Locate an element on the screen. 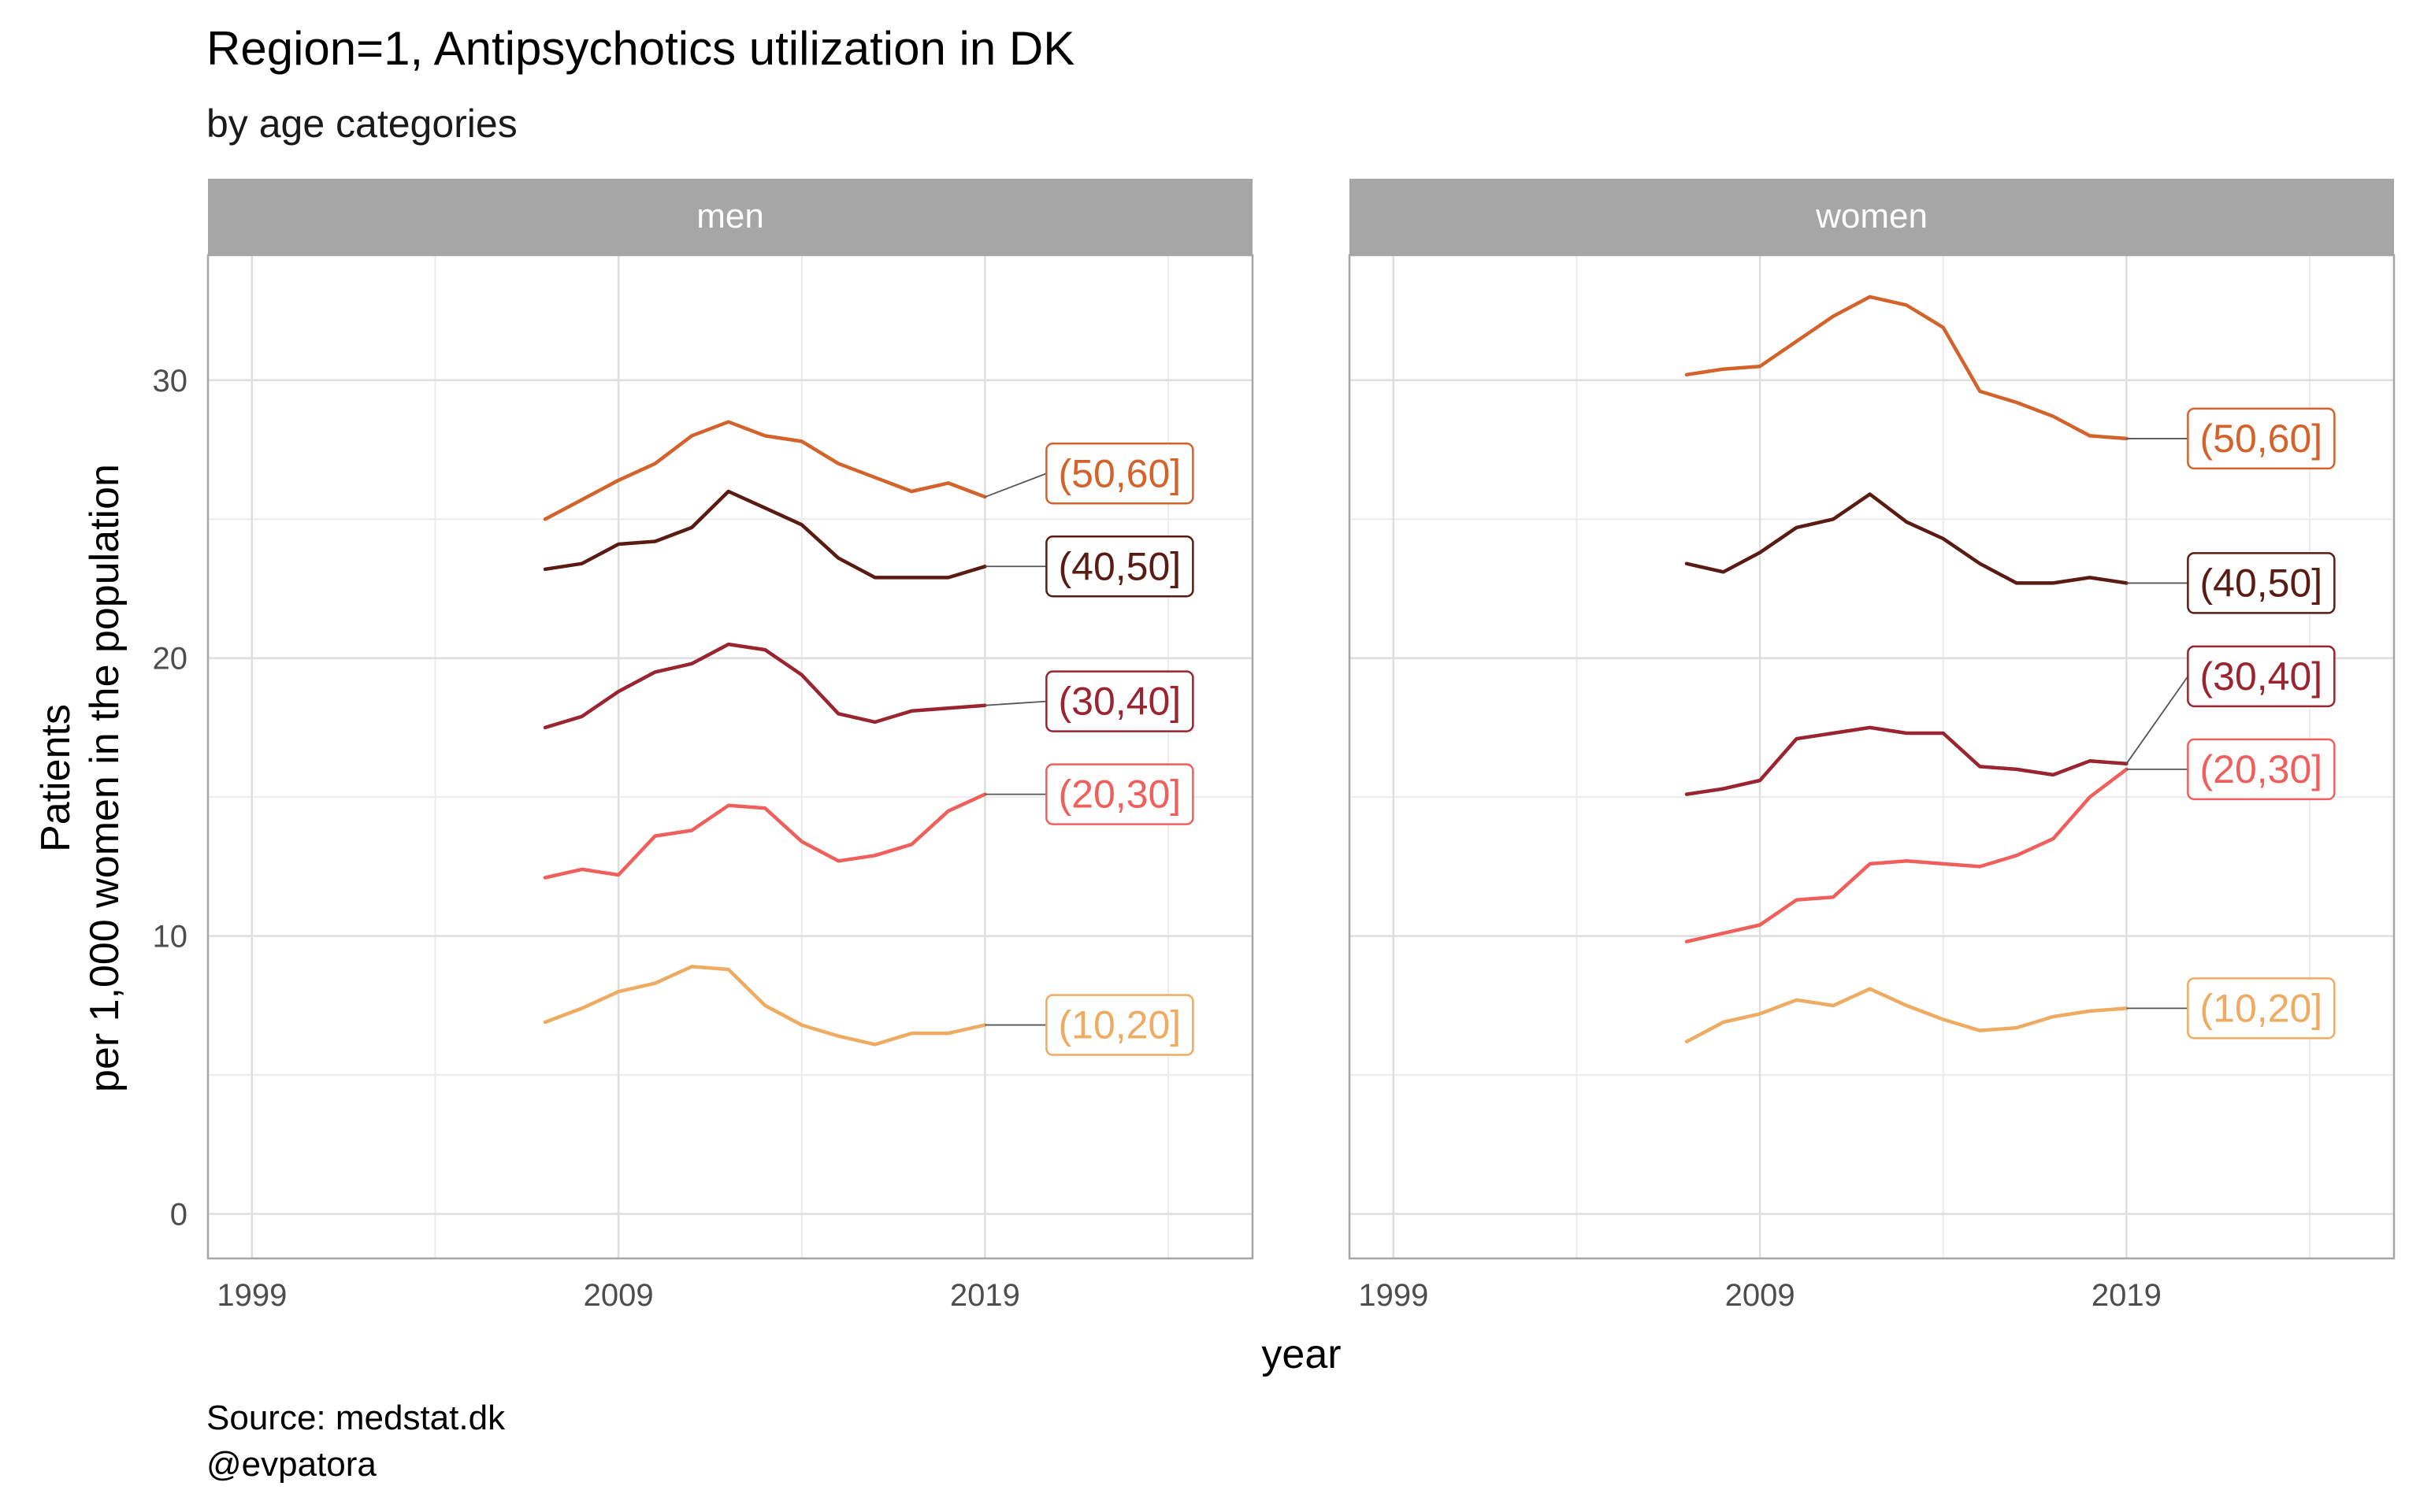 The height and width of the screenshot is (1512, 2420). caption-source: Source: medstat.dk is located at coordinates (356, 1418).